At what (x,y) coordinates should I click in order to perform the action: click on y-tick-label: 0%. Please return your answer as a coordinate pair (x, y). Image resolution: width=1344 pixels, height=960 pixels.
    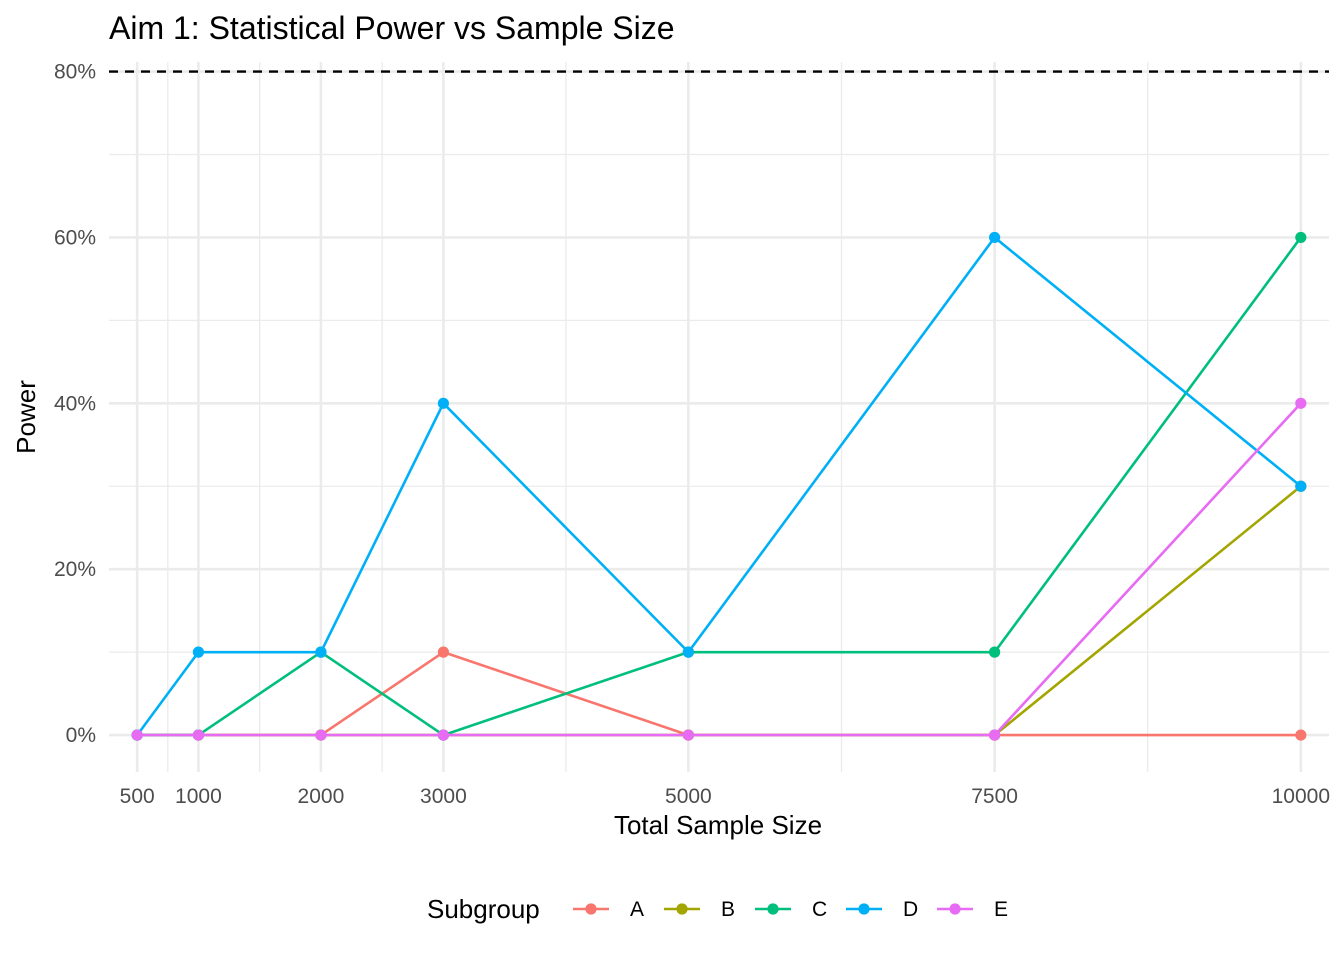
    Looking at the image, I should click on (81, 735).